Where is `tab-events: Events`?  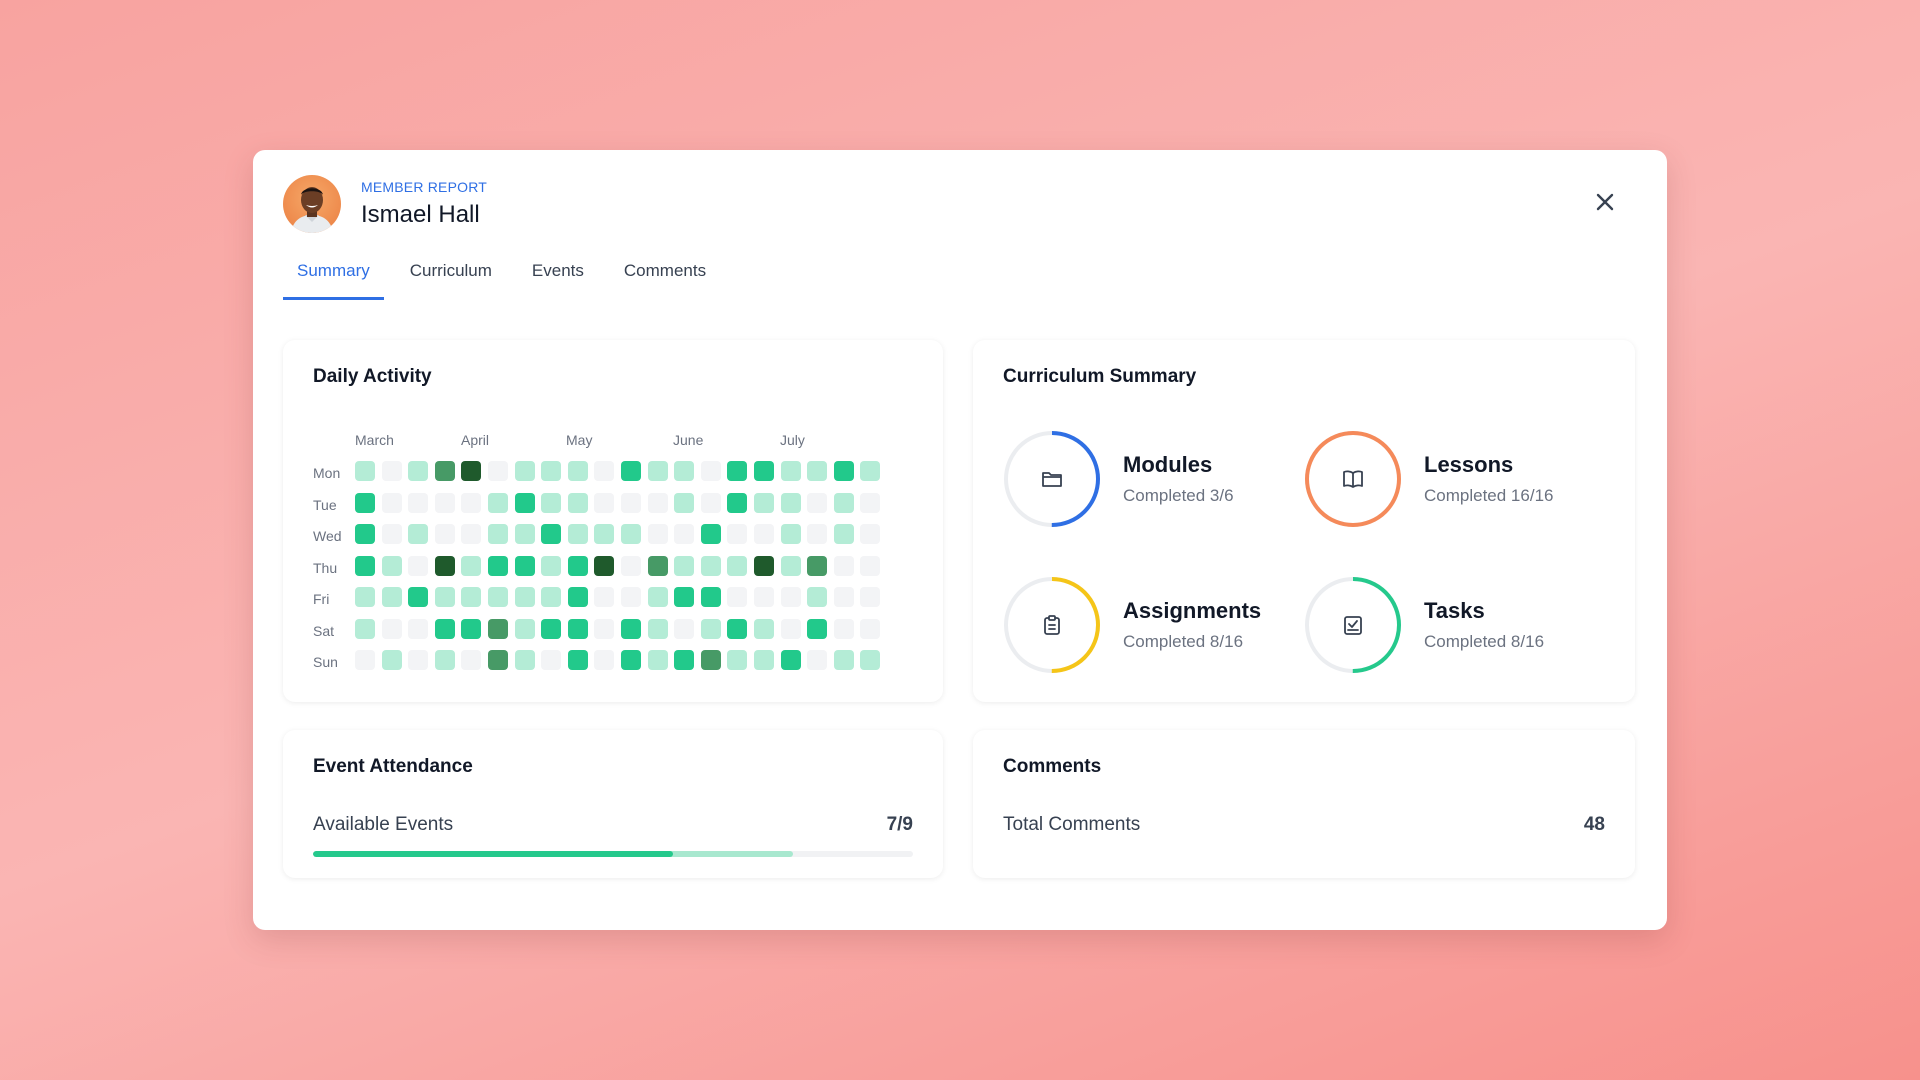
tab-events: Events is located at coordinates (557, 270).